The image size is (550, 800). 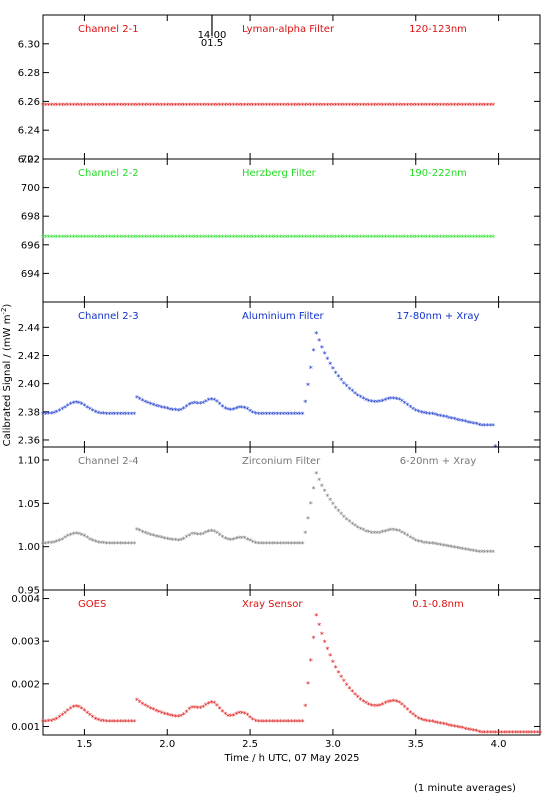 I want to click on y-tick-label: 0.001, so click(x=25, y=727).